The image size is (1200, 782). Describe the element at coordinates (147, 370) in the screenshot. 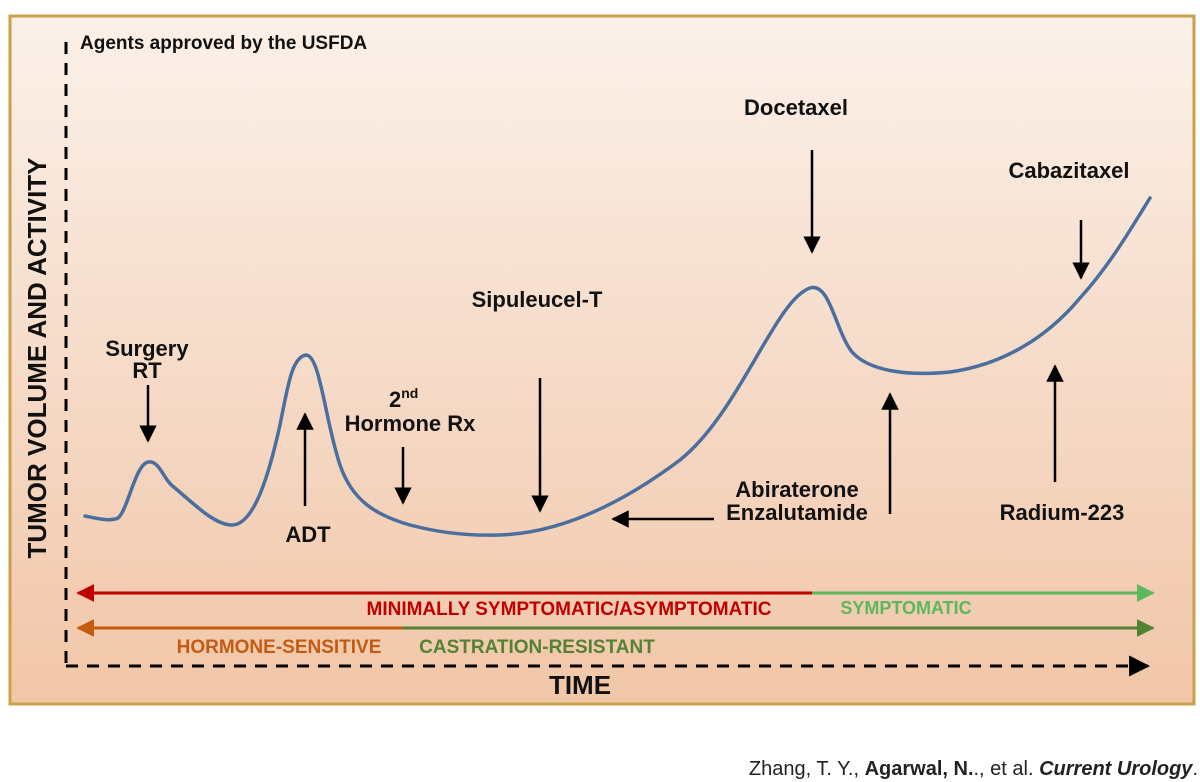

I see `rt-label: RT` at that location.